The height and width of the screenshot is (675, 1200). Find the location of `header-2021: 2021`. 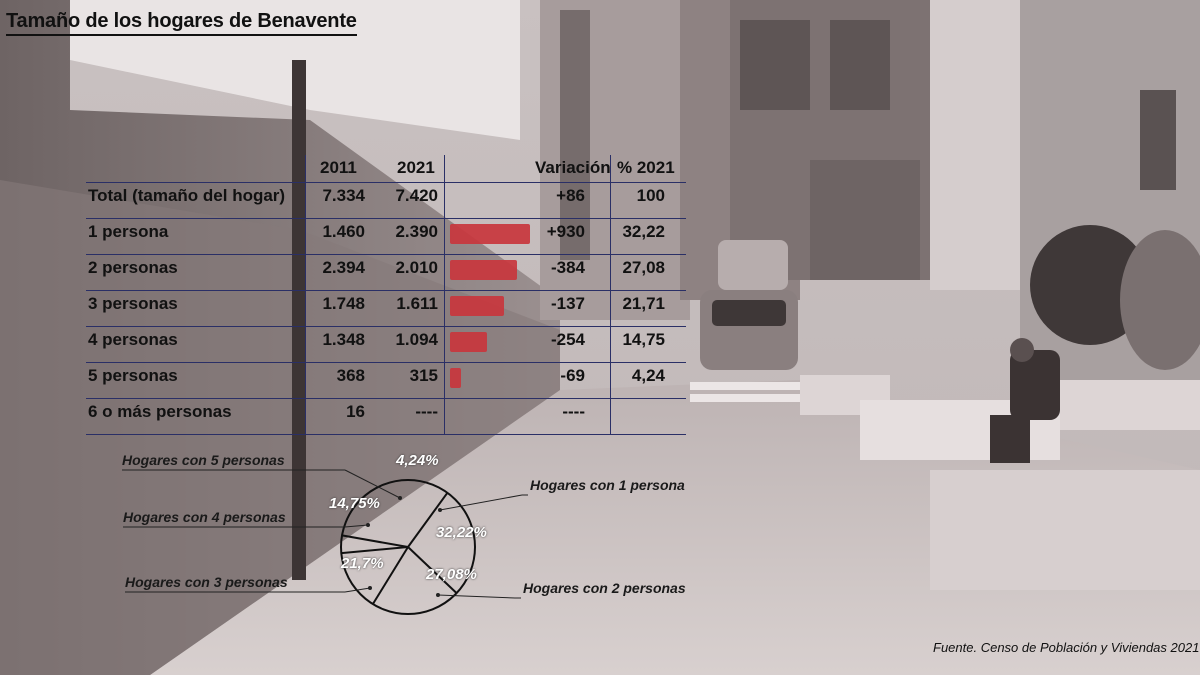

header-2021: 2021 is located at coordinates (416, 167).